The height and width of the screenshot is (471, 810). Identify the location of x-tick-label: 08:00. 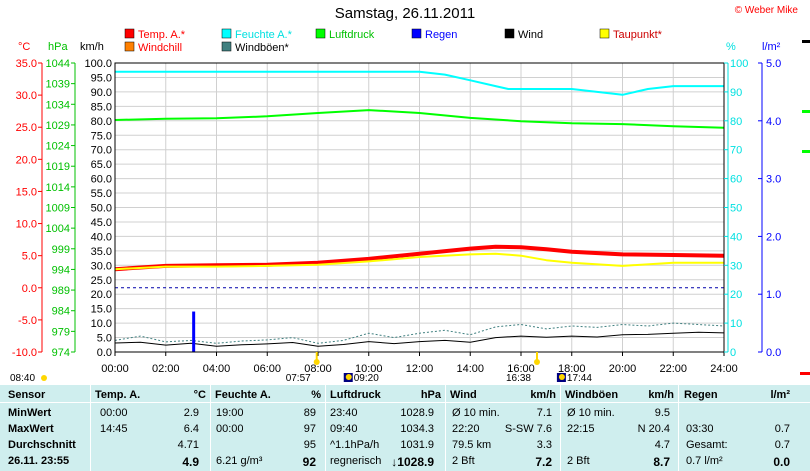
(318, 369).